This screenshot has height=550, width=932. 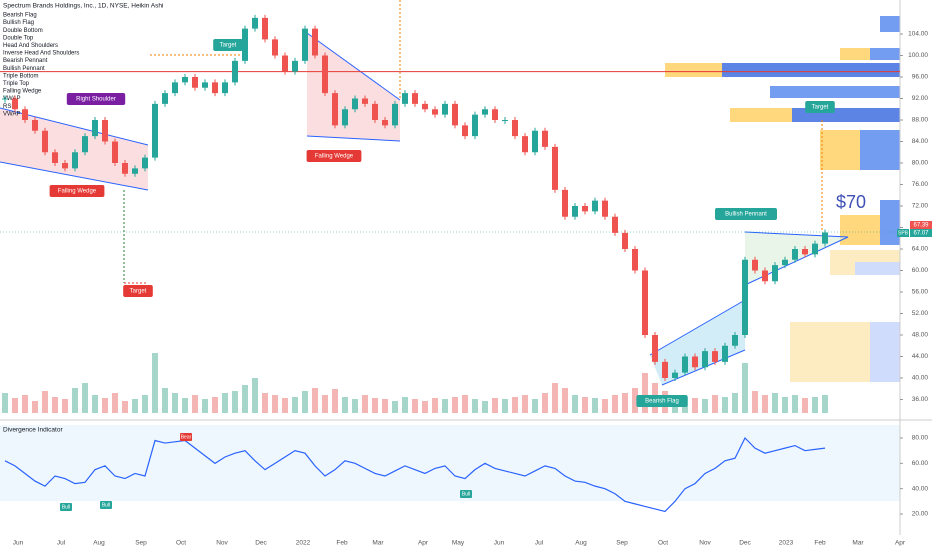 What do you see at coordinates (786, 543) in the screenshot?
I see `x-tick-label: 2023` at bounding box center [786, 543].